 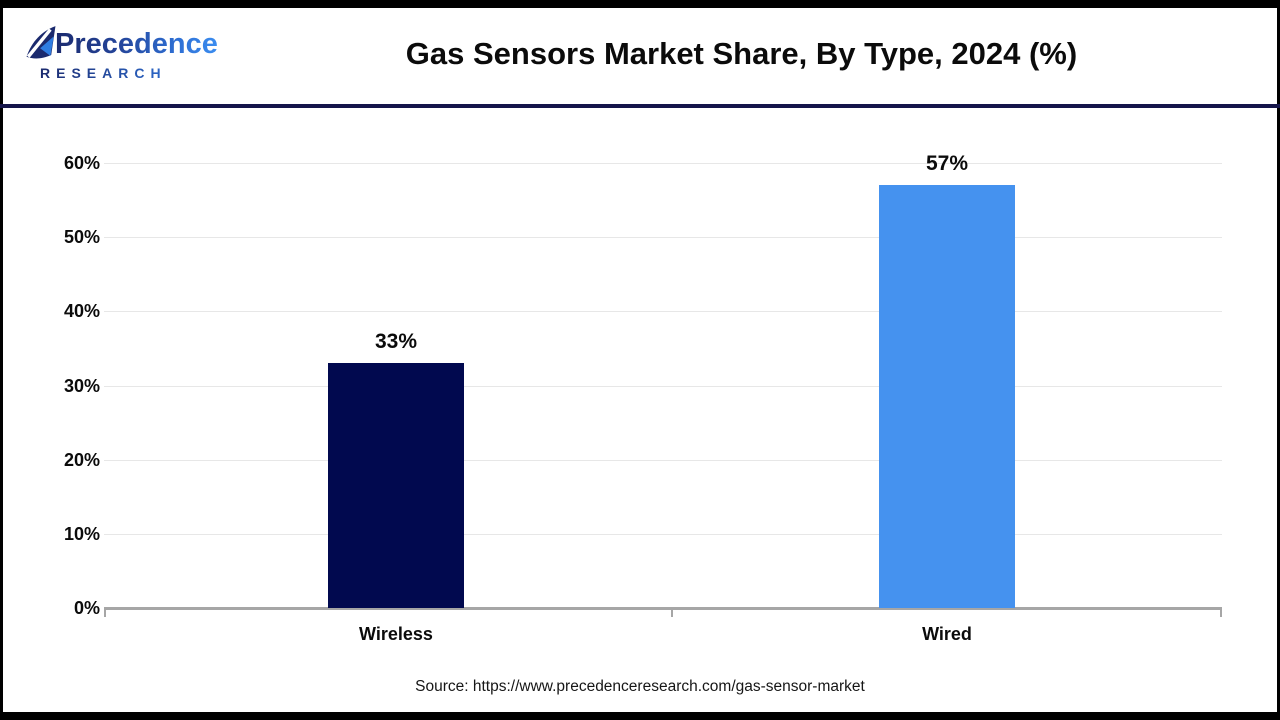 What do you see at coordinates (81, 237) in the screenshot?
I see `y-axis-tick-label: 50%` at bounding box center [81, 237].